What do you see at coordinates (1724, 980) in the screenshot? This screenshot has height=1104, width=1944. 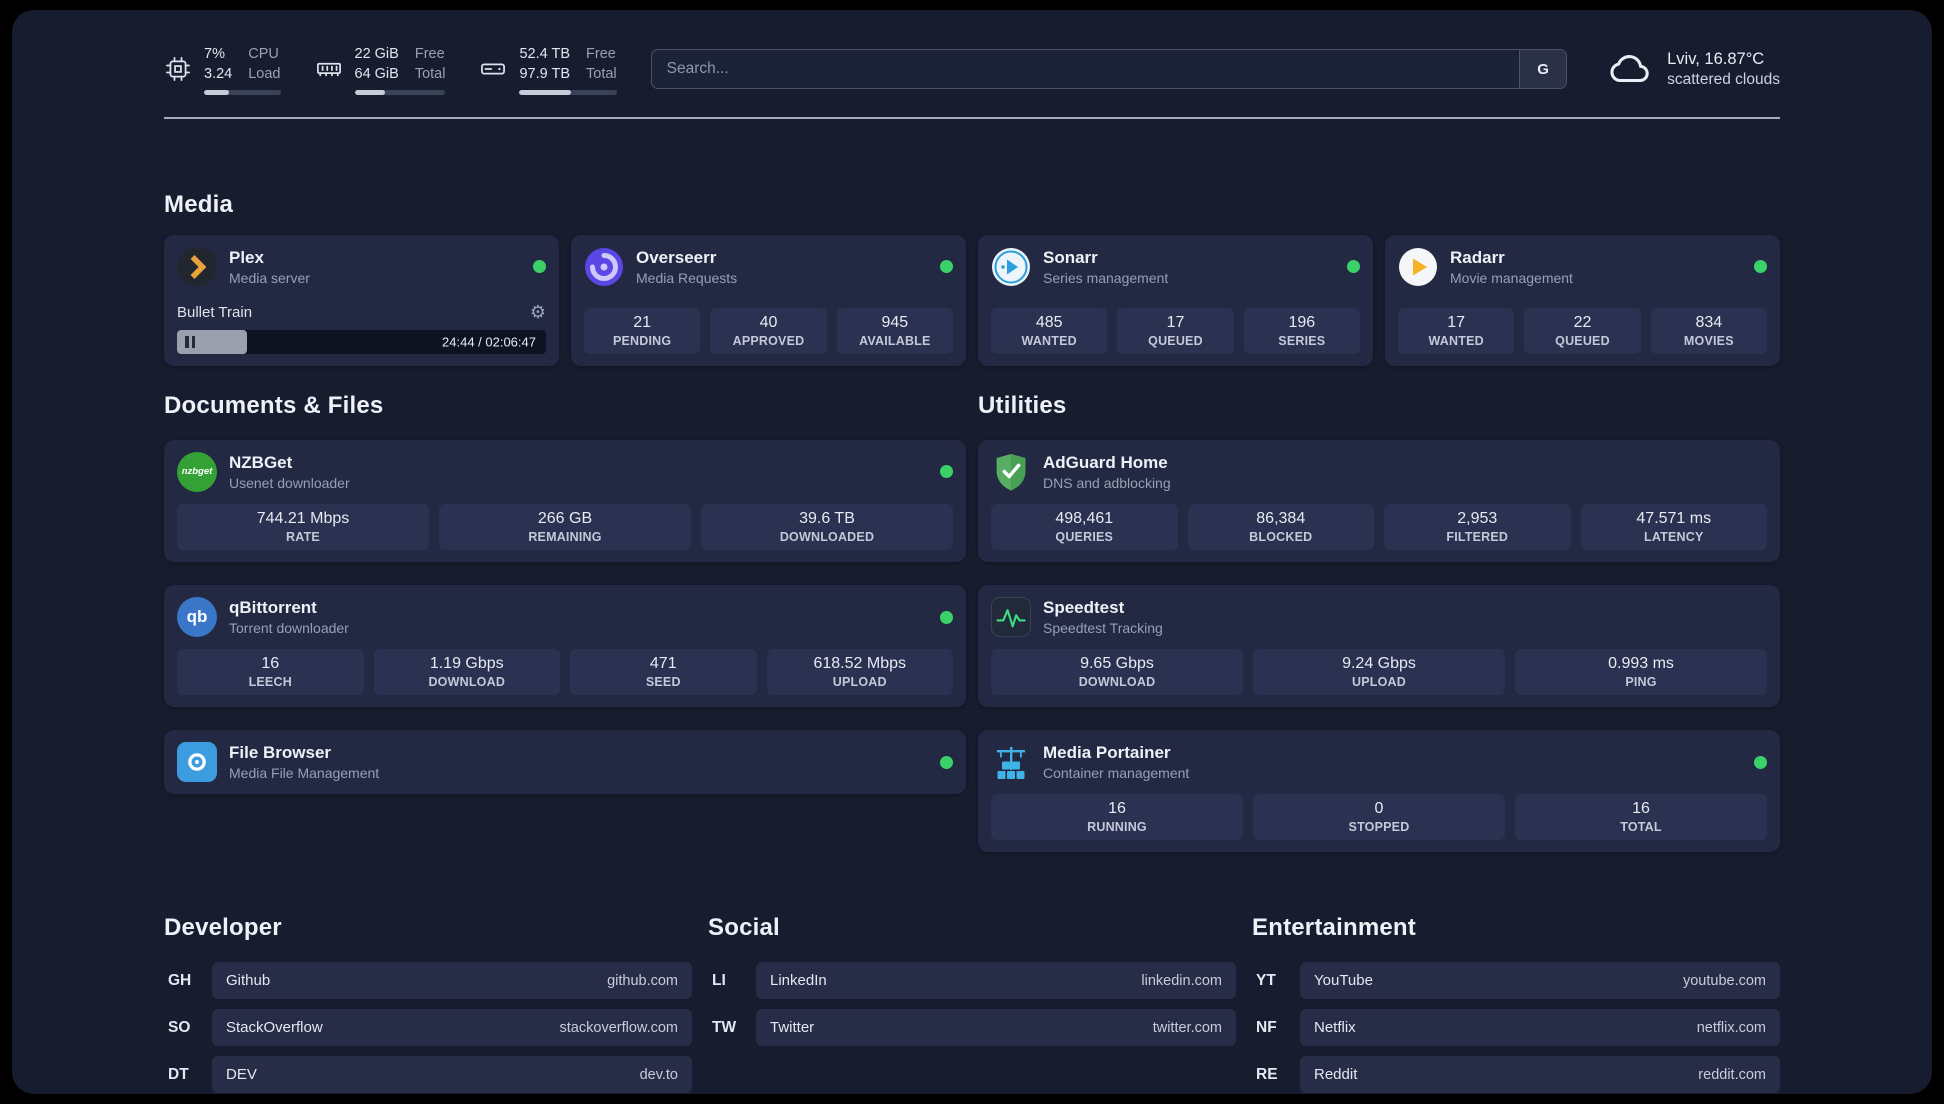 I see `bookmark-url: youtube.com` at bounding box center [1724, 980].